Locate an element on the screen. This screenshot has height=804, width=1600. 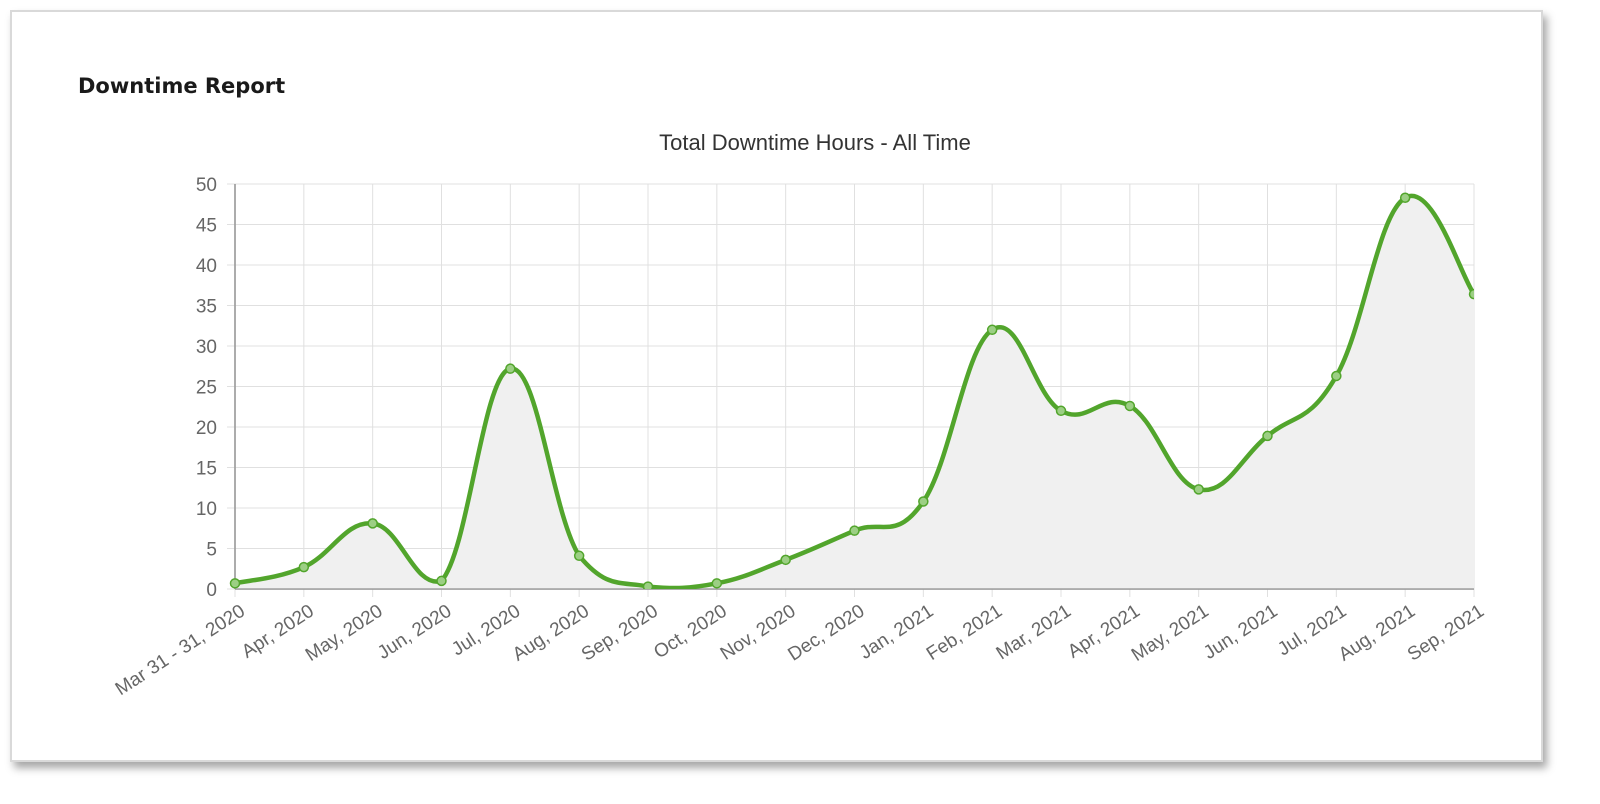
x-tick-label: Dec, 2020 is located at coordinates (826, 633).